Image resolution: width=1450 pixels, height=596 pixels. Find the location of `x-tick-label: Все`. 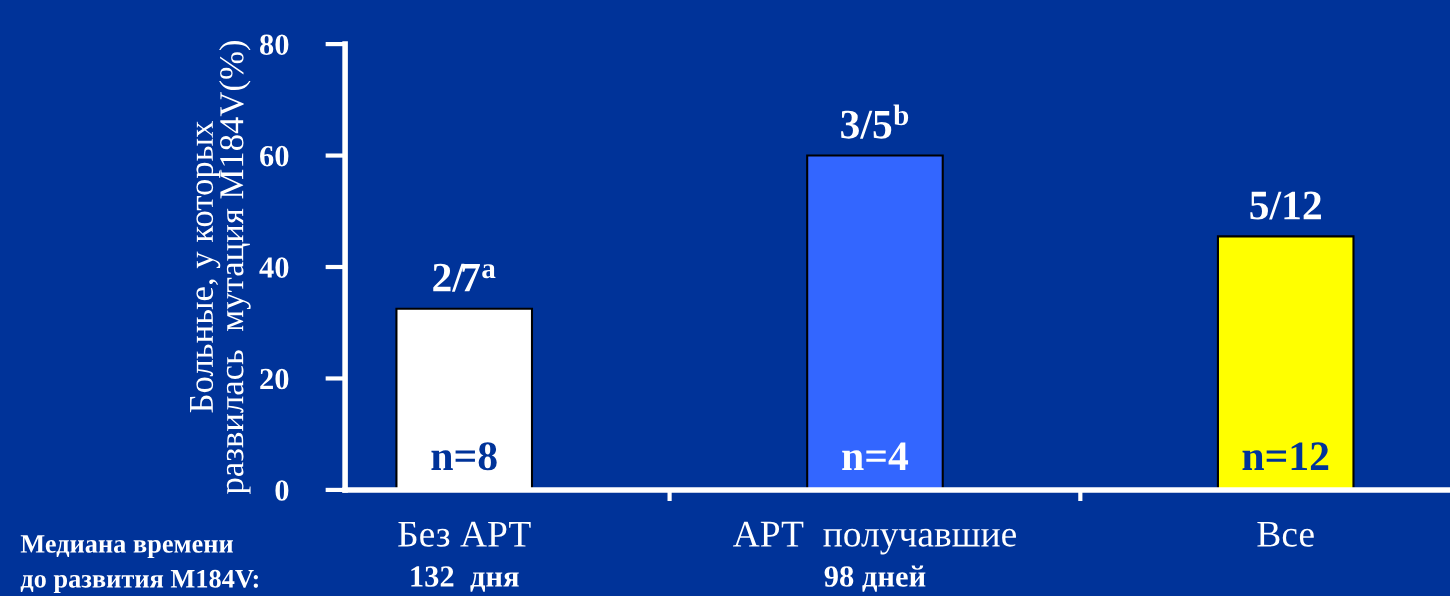

x-tick-label: Все is located at coordinates (1285, 534).